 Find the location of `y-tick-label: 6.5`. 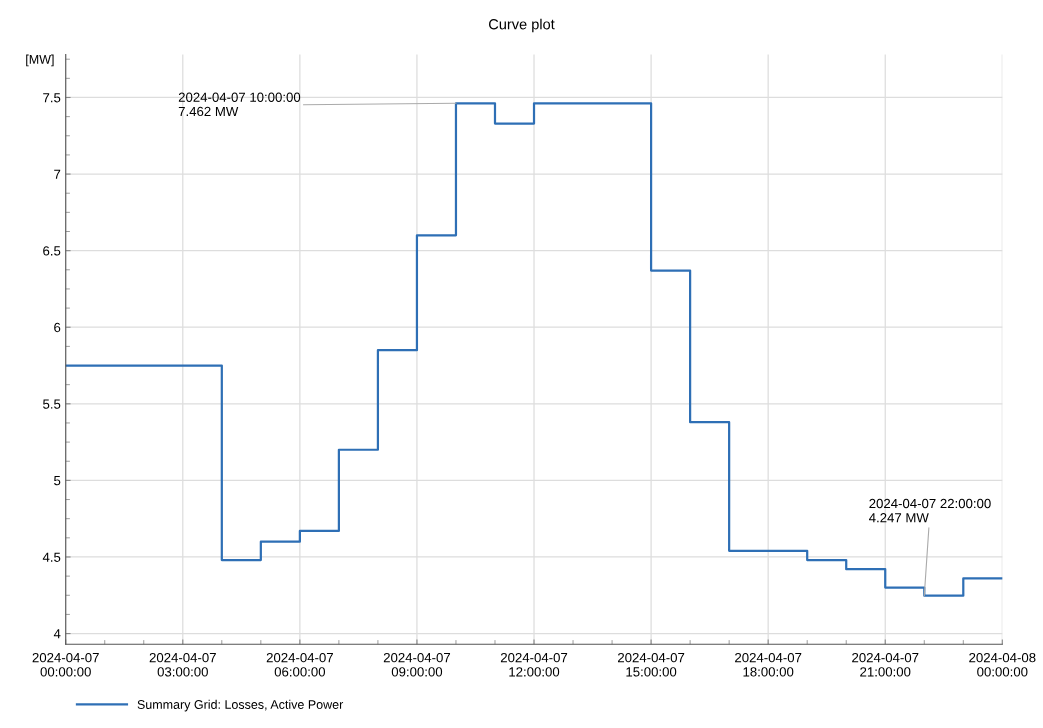

y-tick-label: 6.5 is located at coordinates (52, 251).